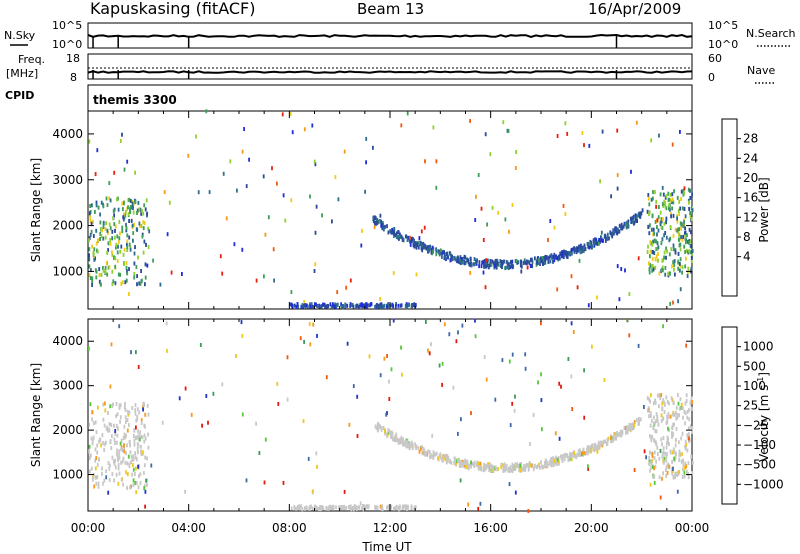 The image size is (800, 554). Describe the element at coordinates (20, 35) in the screenshot. I see `nsky-label: N.Sky` at that location.